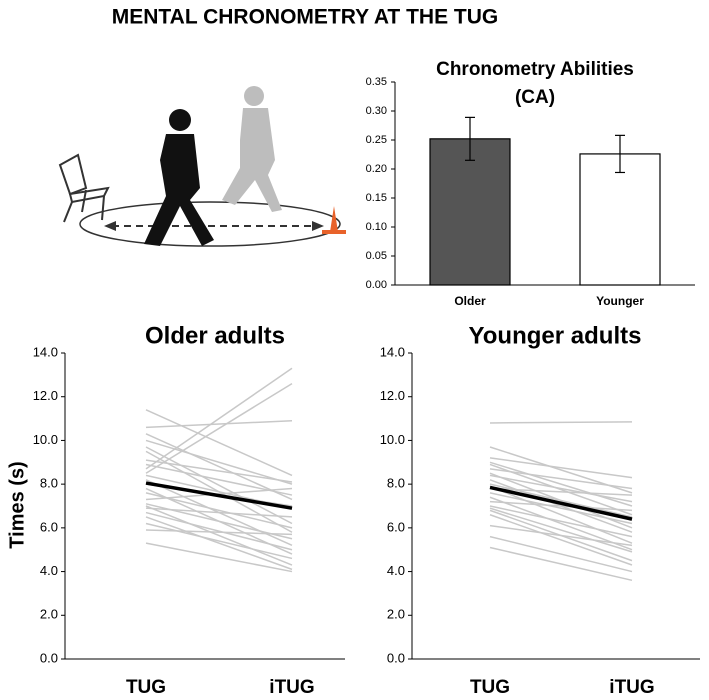 The image size is (709, 700). What do you see at coordinates (555, 335) in the screenshot?
I see `chart-title: Younger adults` at bounding box center [555, 335].